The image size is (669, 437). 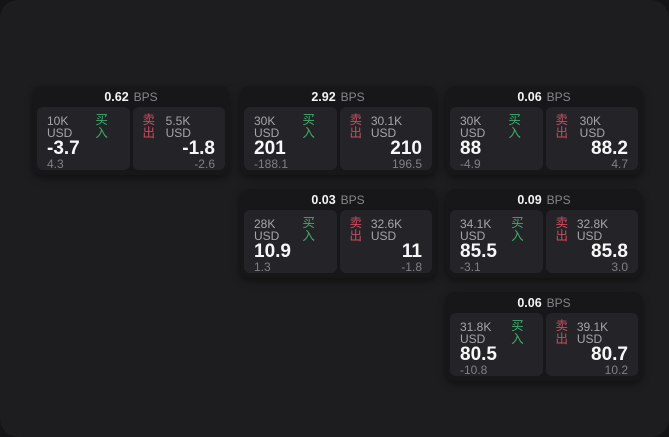 I want to click on buy-price: 85.5, so click(x=478, y=251).